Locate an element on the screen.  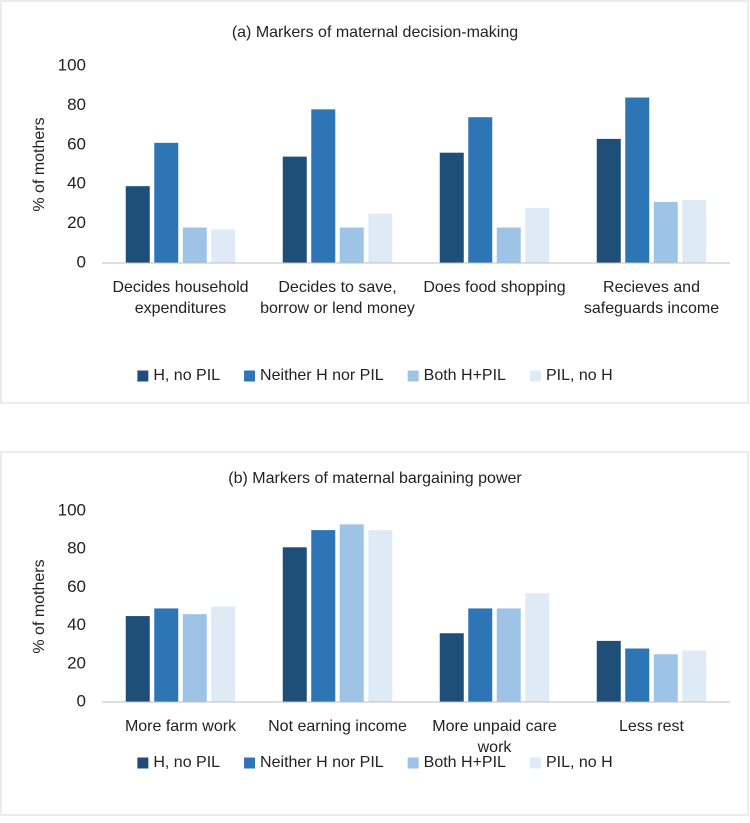
x-tick-label: More unpaid care work is located at coordinates (494, 737).